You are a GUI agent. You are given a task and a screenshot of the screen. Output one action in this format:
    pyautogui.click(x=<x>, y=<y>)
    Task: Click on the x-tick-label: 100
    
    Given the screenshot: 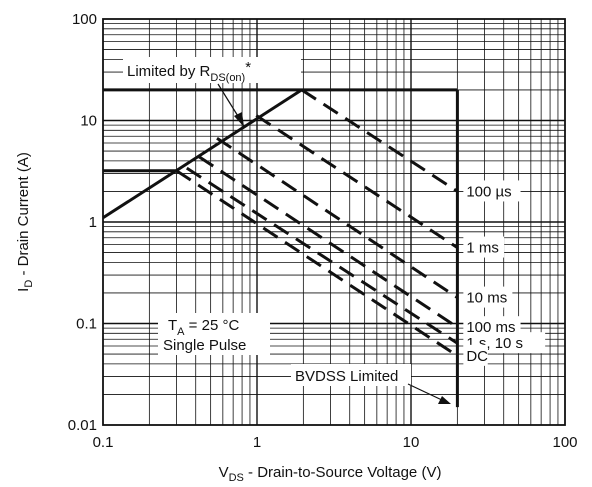 What is the action you would take?
    pyautogui.click(x=564, y=442)
    